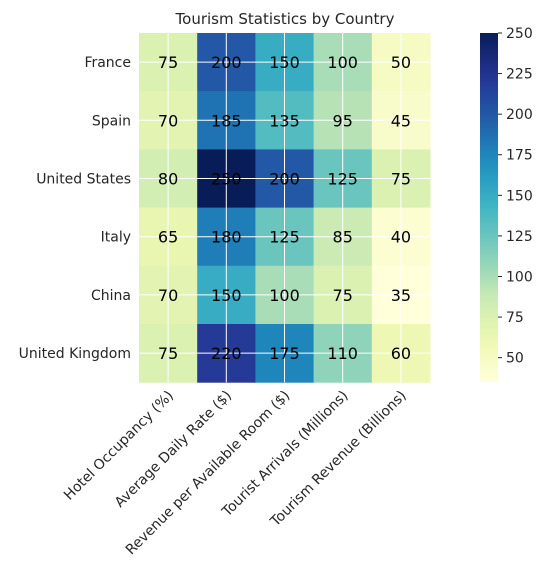  I want to click on cell-value-label: 185, so click(226, 120).